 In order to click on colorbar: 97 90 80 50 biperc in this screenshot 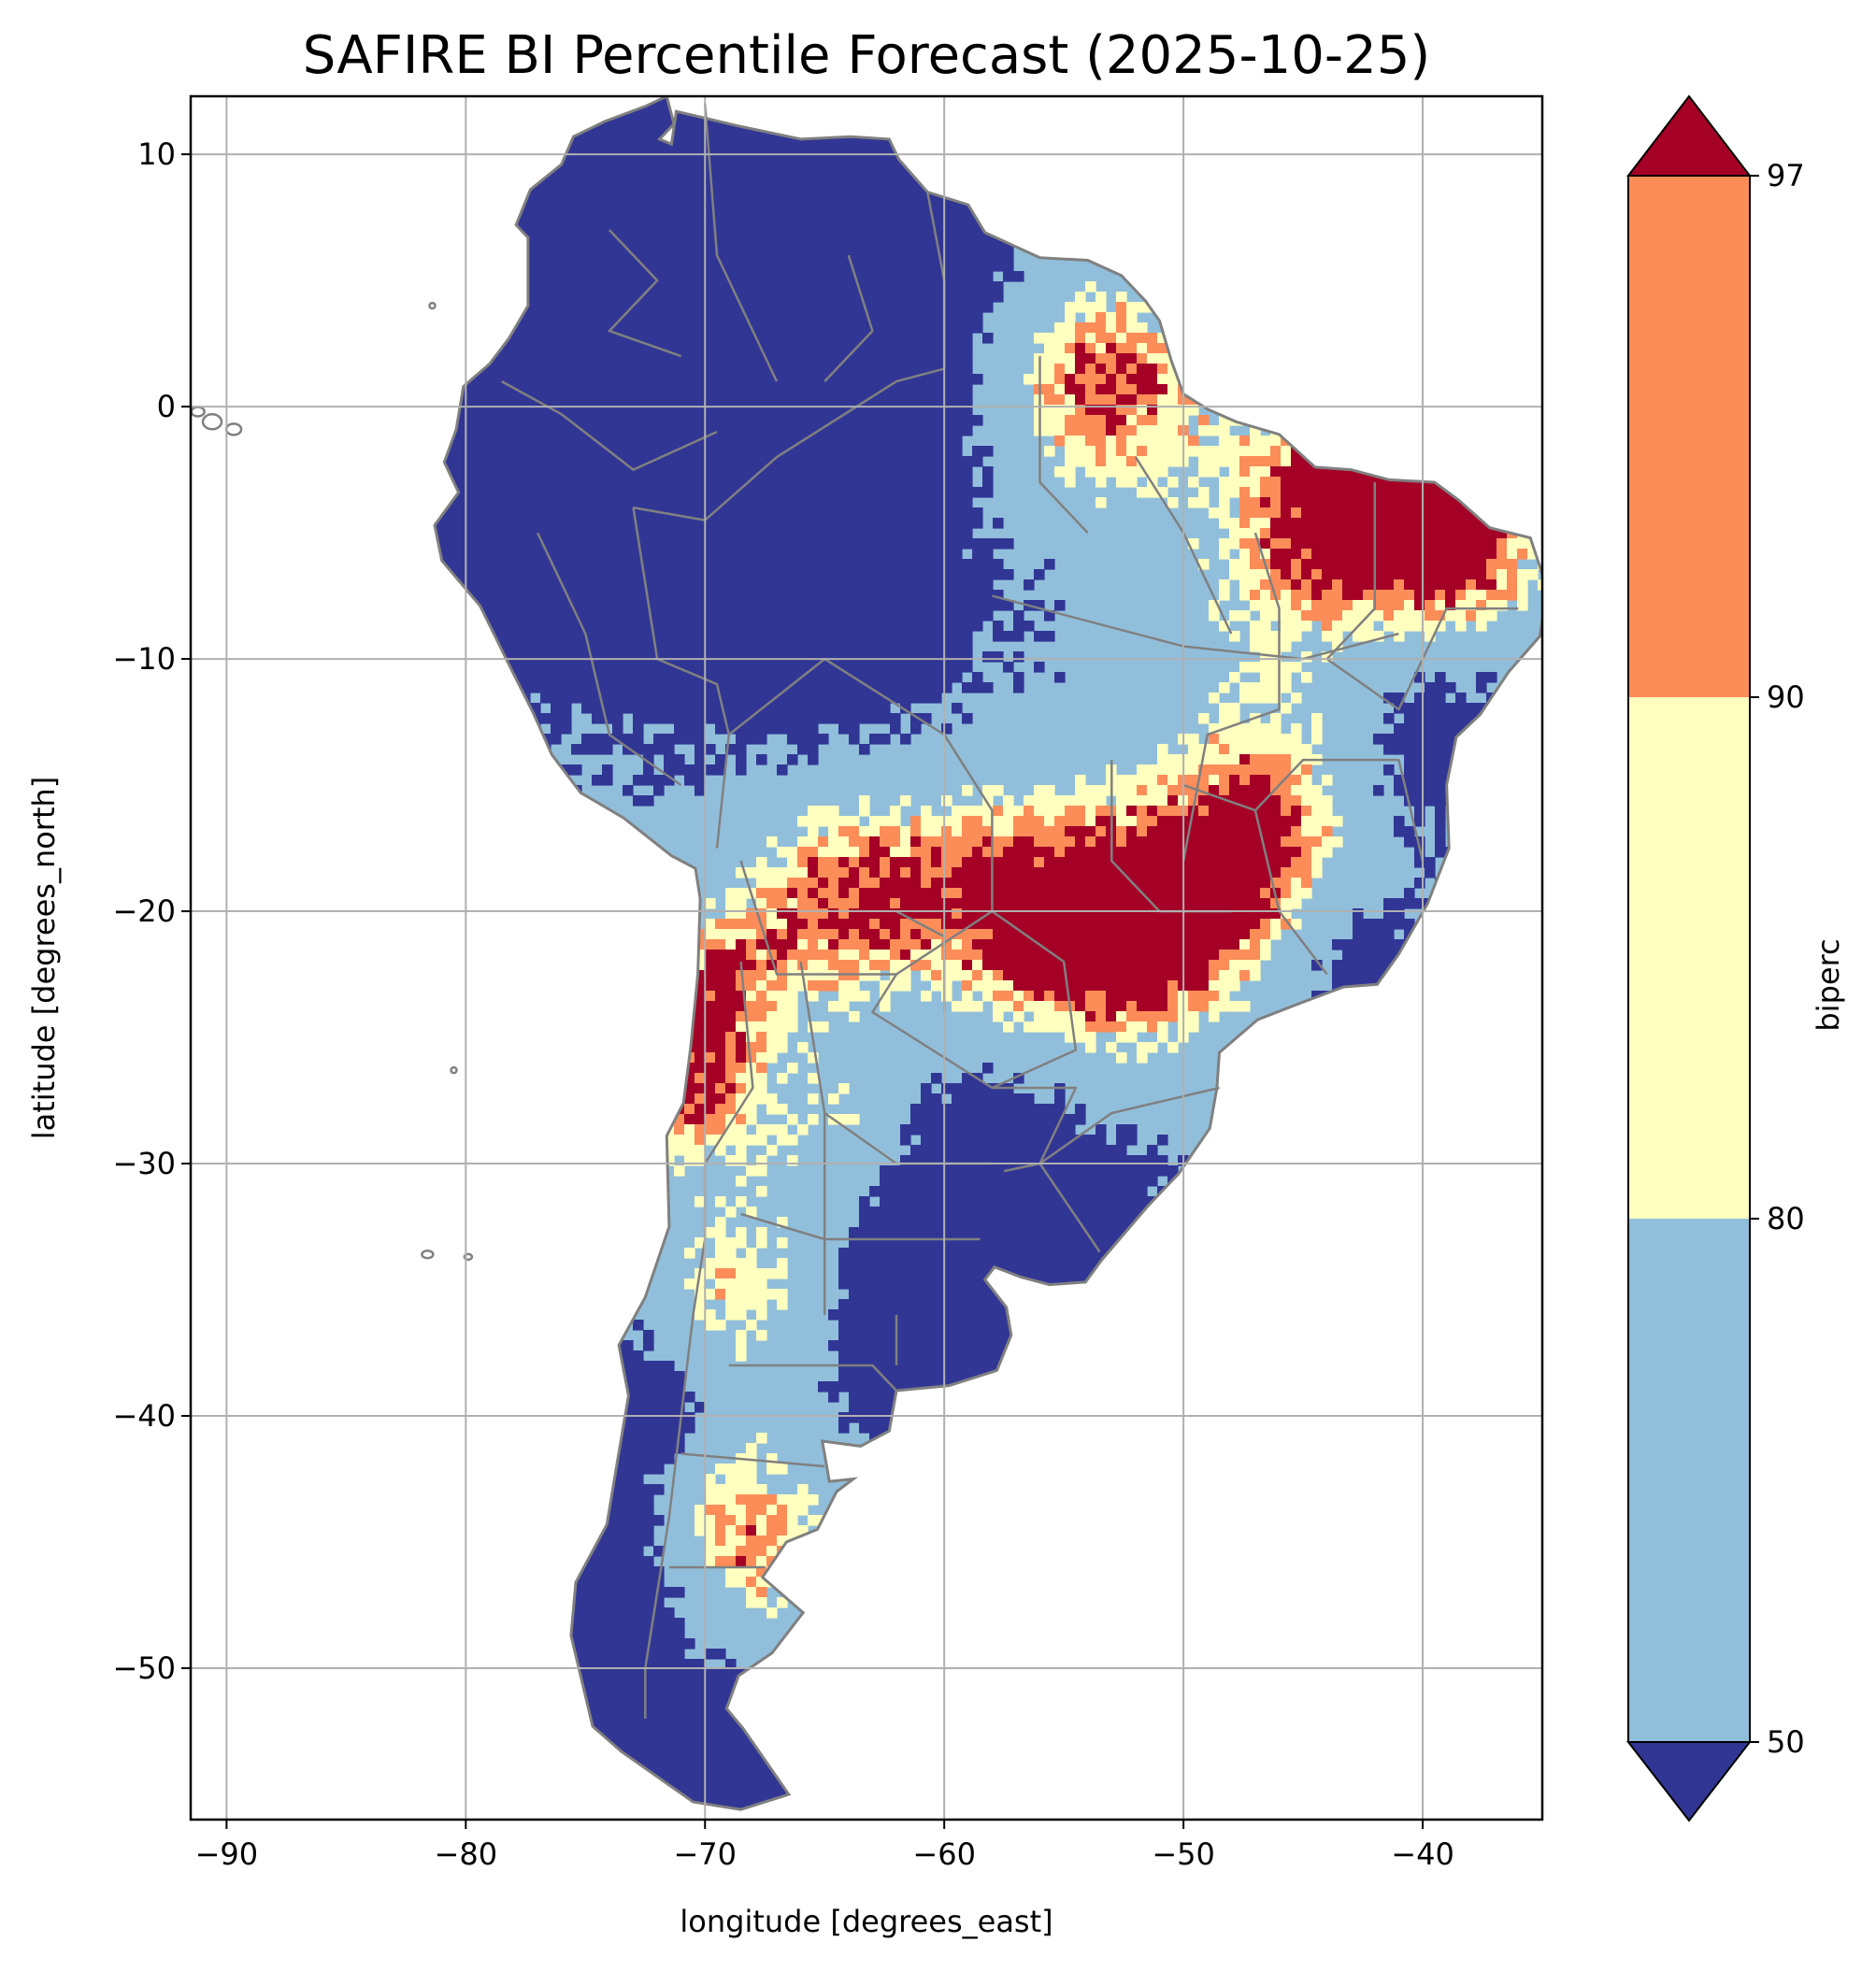, I will do `click(1736, 958)`.